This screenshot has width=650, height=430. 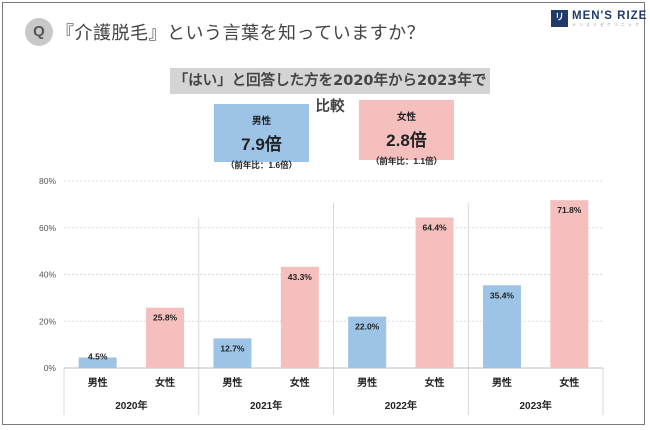 I want to click on logo-name: MEN'S RIZE, so click(x=610, y=16).